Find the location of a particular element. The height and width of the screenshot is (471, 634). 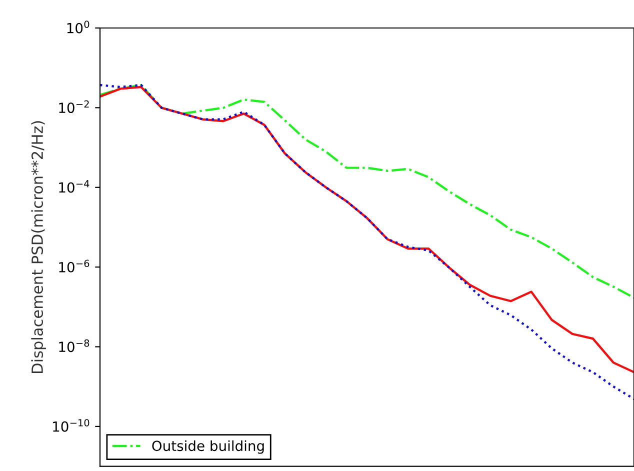

y-tick-label: 10$^{−10}$ is located at coordinates (71, 425).